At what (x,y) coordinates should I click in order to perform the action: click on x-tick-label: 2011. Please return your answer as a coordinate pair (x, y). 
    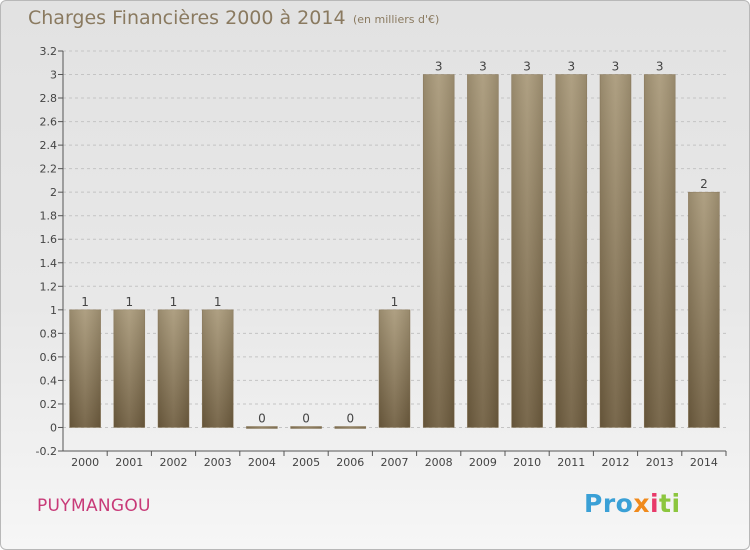
    Looking at the image, I should click on (571, 462).